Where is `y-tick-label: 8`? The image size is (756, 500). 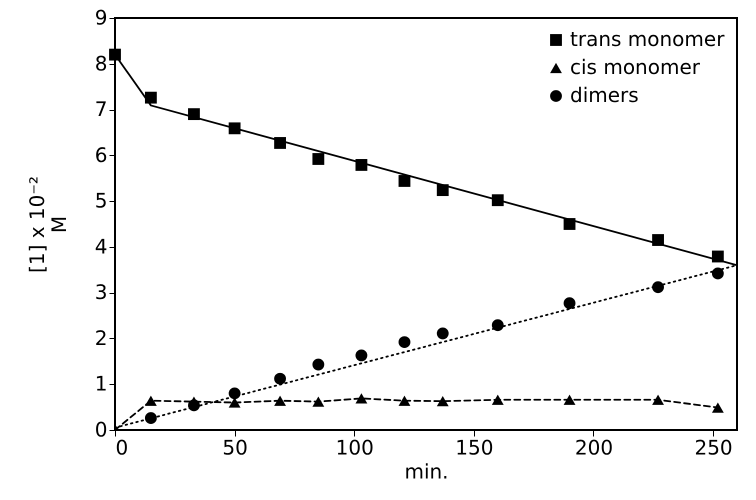 y-tick-label: 8 is located at coordinates (101, 63).